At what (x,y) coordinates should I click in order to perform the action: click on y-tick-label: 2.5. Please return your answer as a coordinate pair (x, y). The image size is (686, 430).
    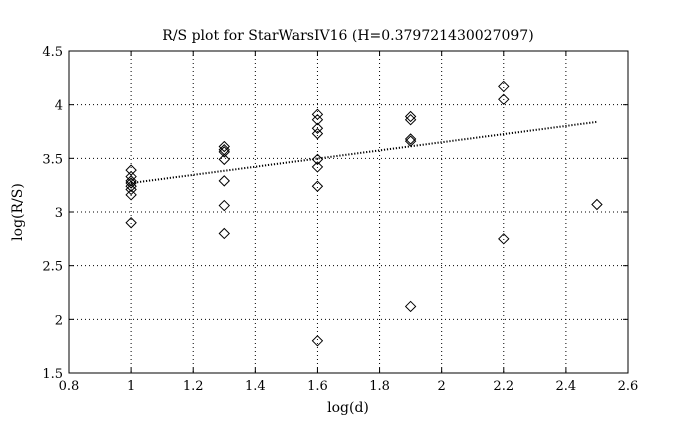
    Looking at the image, I should click on (52, 267).